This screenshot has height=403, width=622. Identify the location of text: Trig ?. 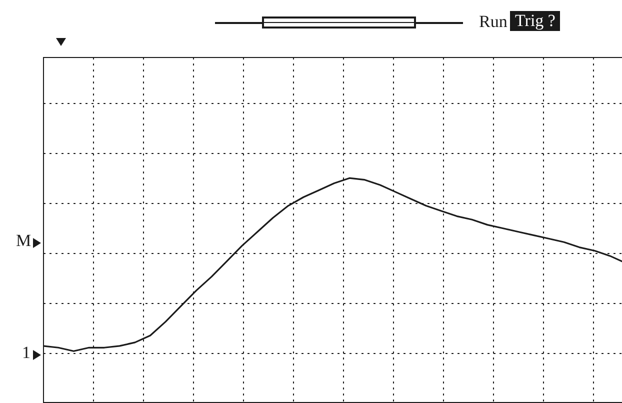
(535, 21).